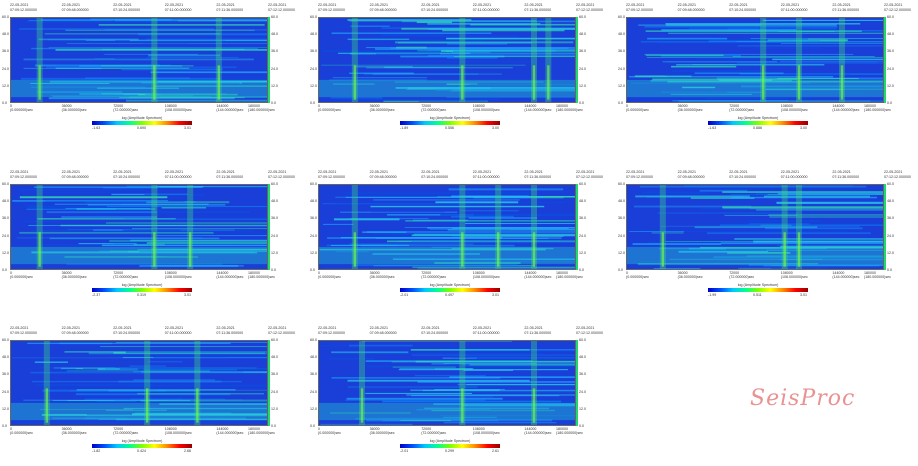 The image size is (918, 466). I want to click on y-tick-right: 24.0, so click(582, 392).